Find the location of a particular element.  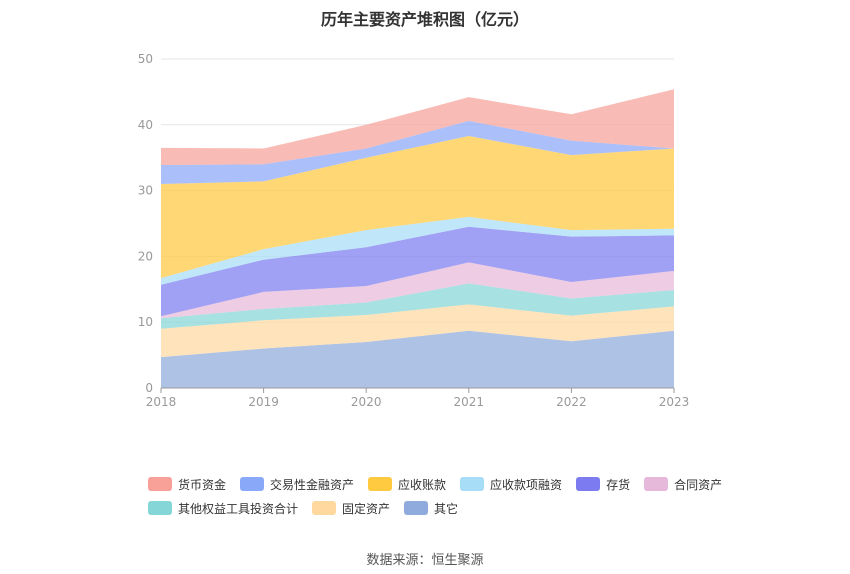

legend-label: 应收款项融资 is located at coordinates (526, 484).